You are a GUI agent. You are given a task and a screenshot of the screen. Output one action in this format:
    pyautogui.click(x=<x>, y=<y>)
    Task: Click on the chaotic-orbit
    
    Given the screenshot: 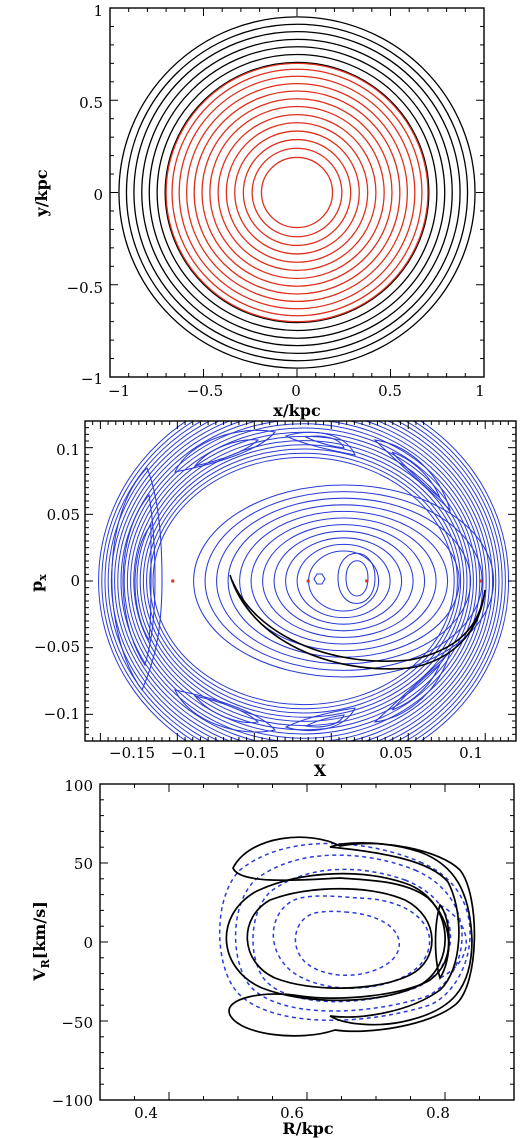 What is the action you would take?
    pyautogui.click(x=357, y=622)
    